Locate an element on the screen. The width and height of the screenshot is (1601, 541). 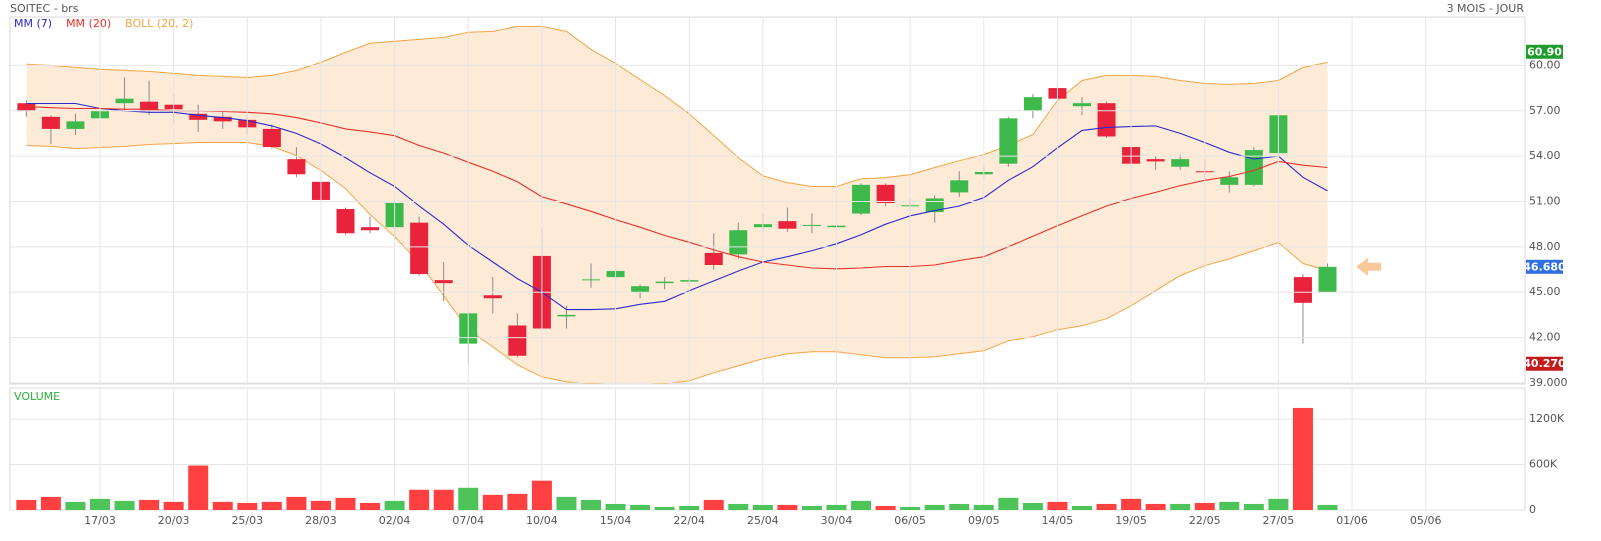
x-tick-label: 15/04 is located at coordinates (616, 520).